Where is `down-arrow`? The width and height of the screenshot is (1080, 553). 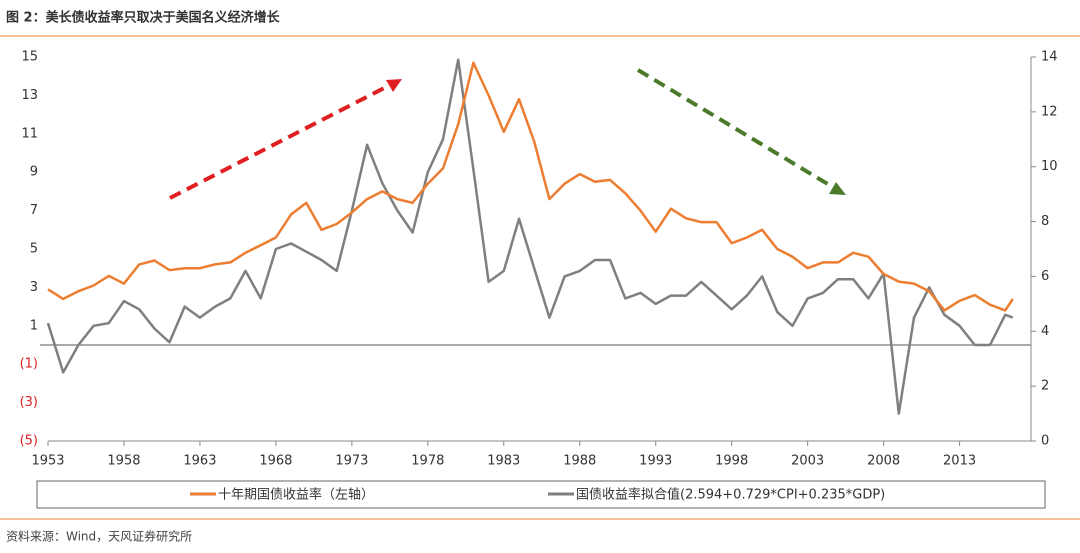
down-arrow is located at coordinates (737, 129).